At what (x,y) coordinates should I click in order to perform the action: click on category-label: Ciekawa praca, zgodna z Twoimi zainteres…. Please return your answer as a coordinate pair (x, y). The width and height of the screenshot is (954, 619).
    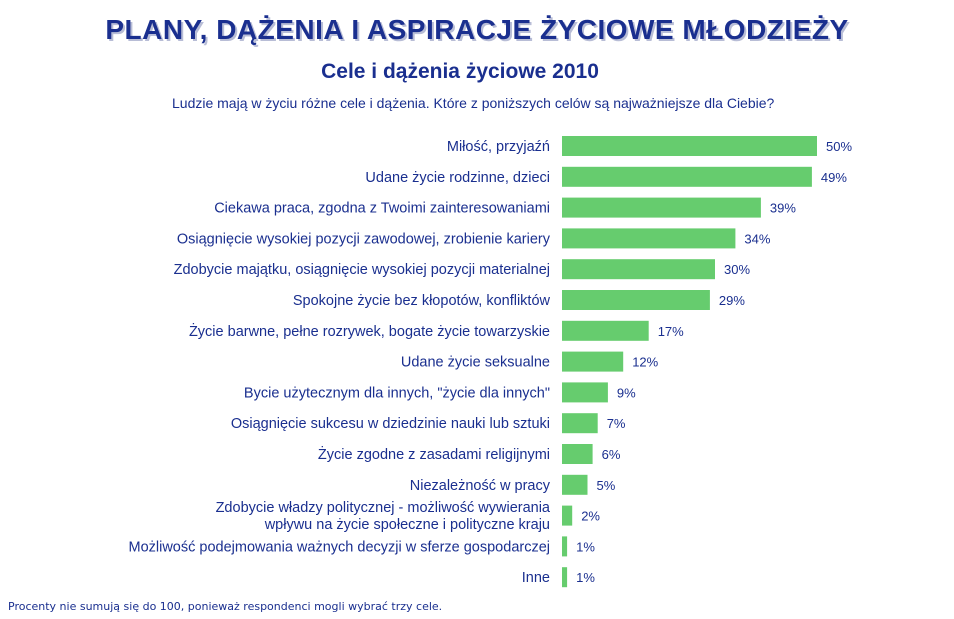
    Looking at the image, I should click on (382, 209).